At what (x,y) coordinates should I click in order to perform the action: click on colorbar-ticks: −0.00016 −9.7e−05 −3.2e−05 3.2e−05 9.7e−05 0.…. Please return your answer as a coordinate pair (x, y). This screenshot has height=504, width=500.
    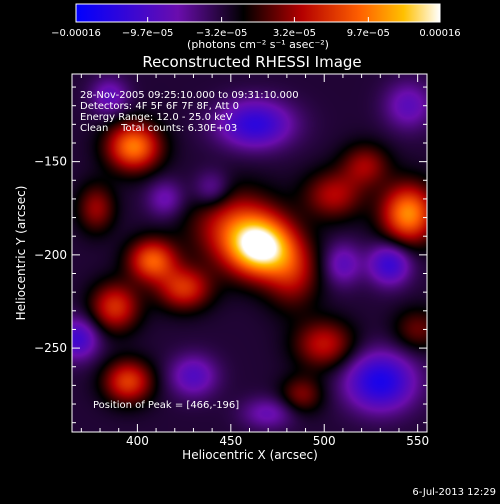
    Looking at the image, I should click on (256, 28).